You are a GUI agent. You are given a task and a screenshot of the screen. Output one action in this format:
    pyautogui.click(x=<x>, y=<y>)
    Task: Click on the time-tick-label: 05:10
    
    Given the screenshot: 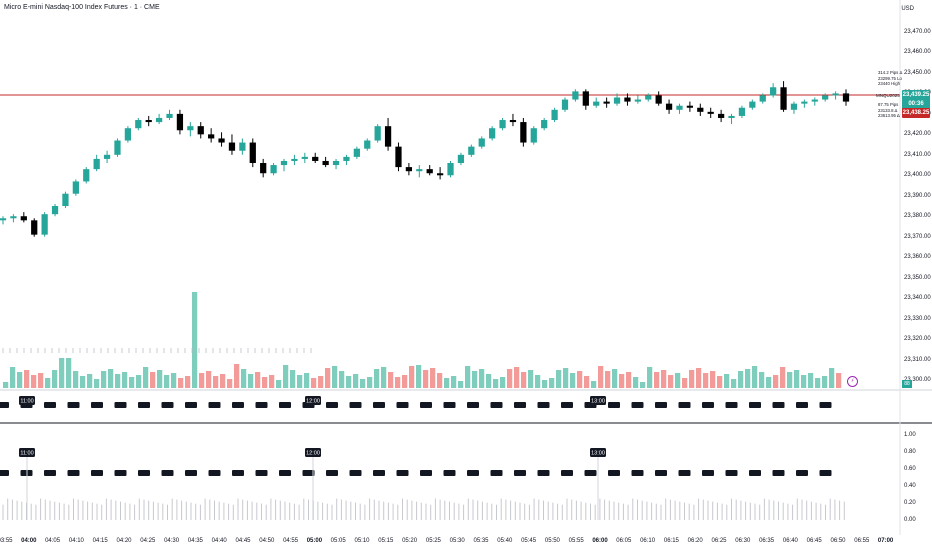 What is the action you would take?
    pyautogui.click(x=362, y=541)
    